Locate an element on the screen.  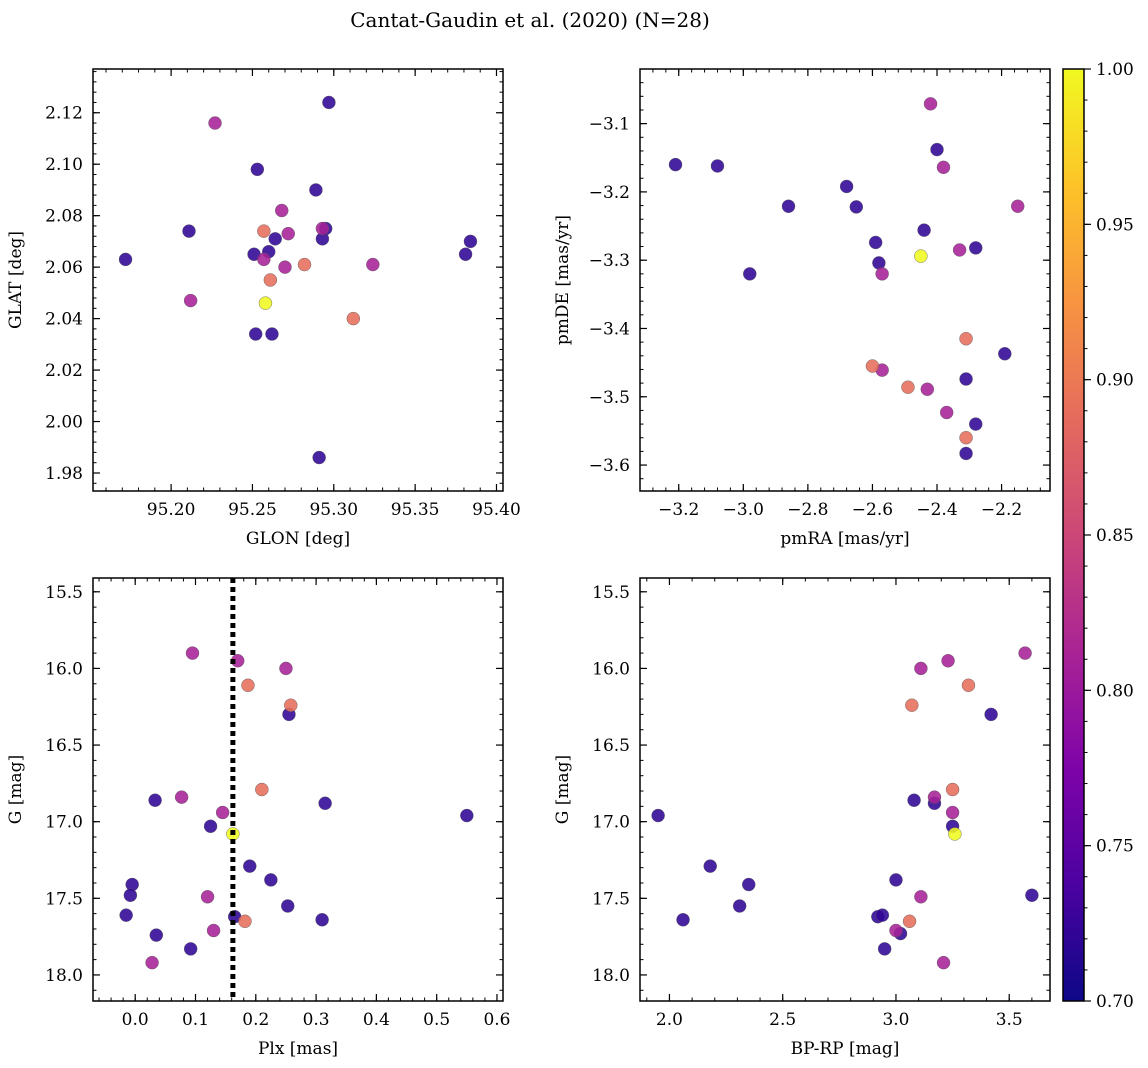
y-tick-label: 17.5 is located at coordinates (611, 899).